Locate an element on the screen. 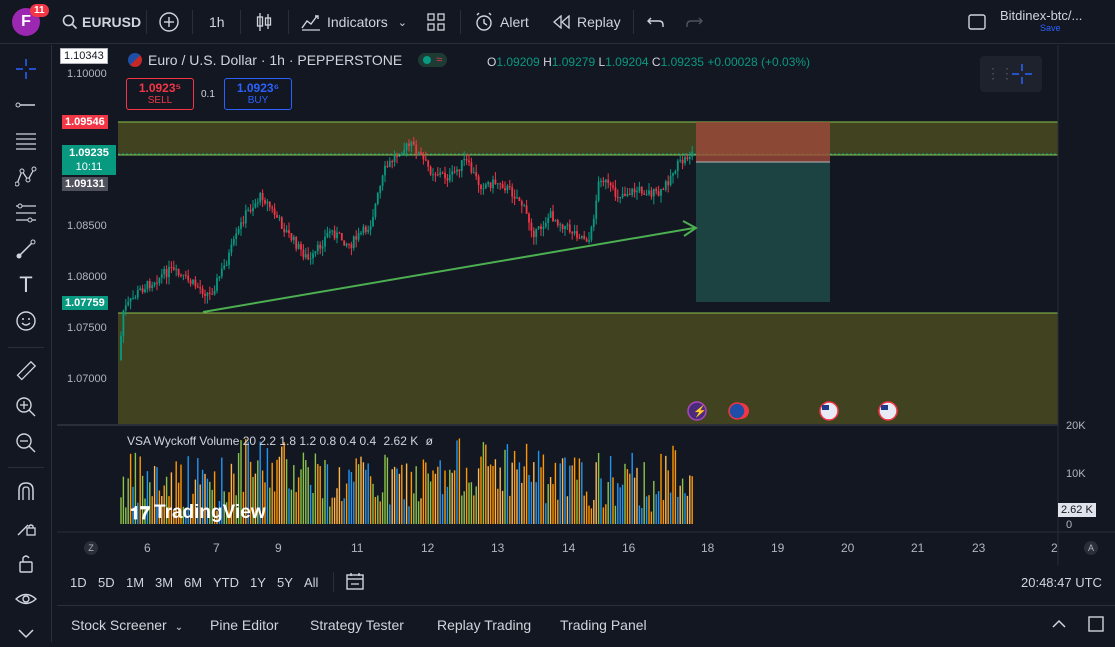 This screenshot has height=647, width=1115. time-label: 23 is located at coordinates (979, 548).